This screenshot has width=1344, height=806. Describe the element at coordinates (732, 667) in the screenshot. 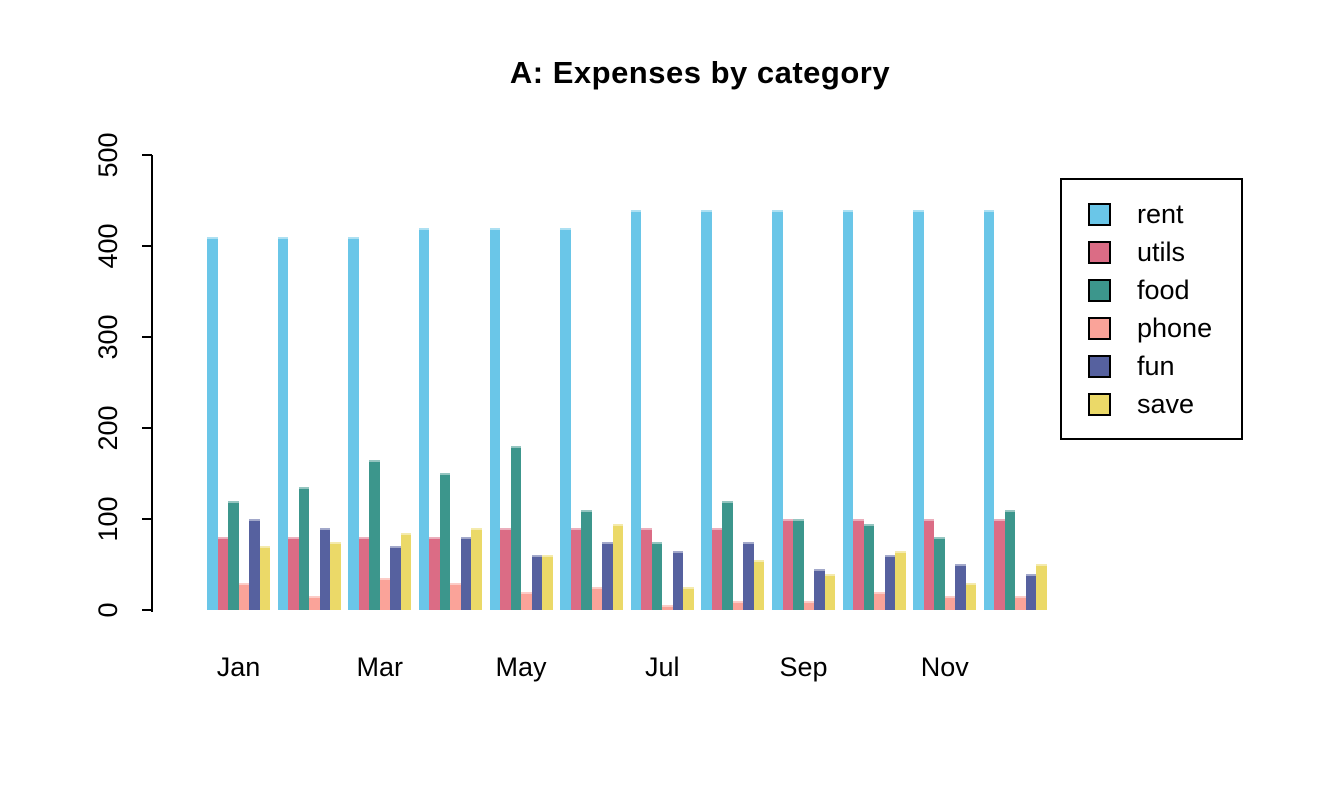

I see `x-tick-label-aug` at that location.